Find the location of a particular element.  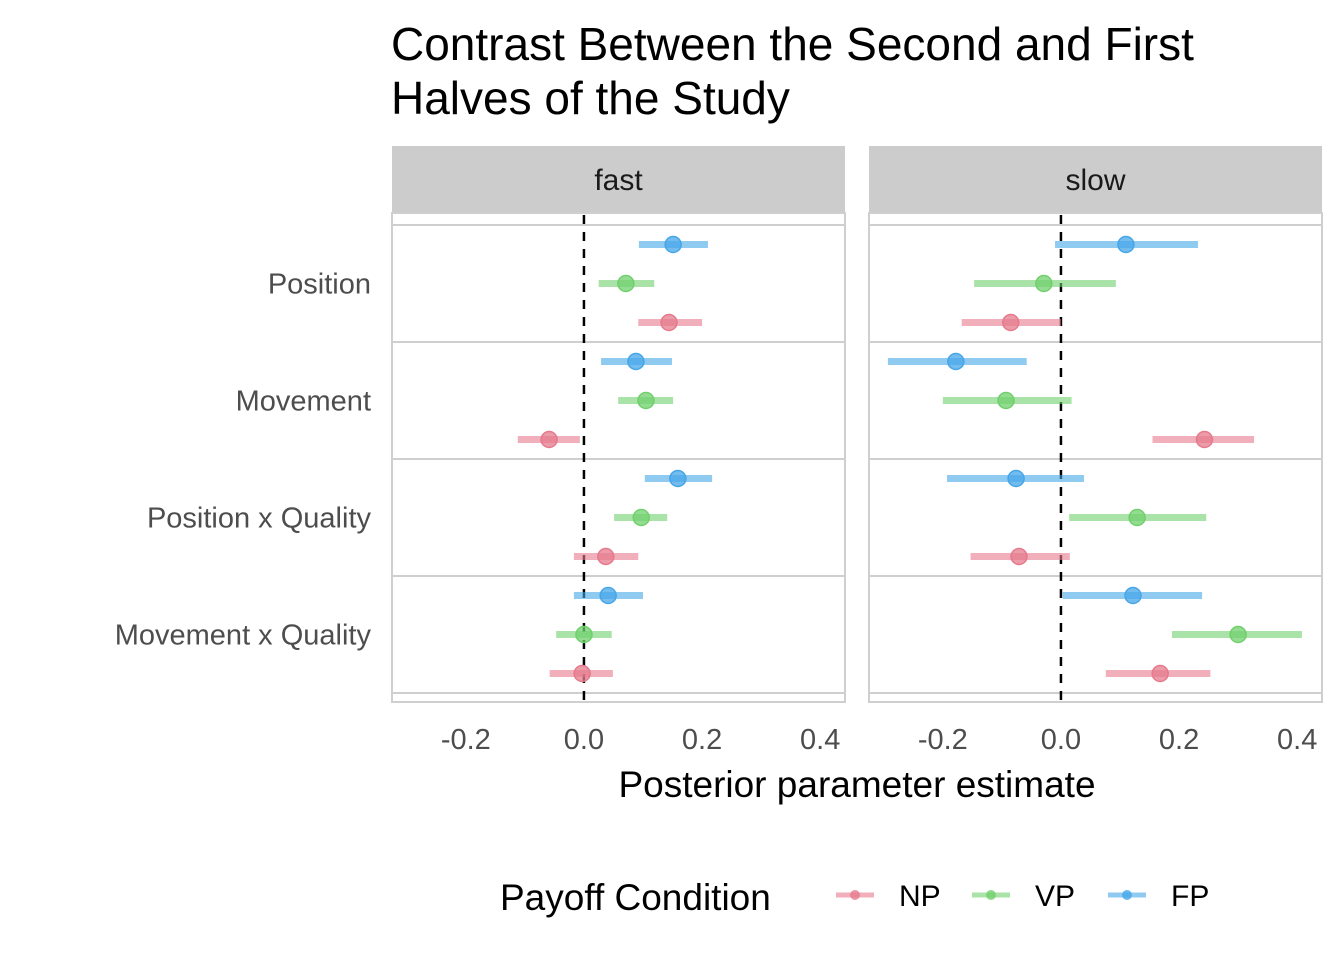

strip-label: slow is located at coordinates (1095, 180).